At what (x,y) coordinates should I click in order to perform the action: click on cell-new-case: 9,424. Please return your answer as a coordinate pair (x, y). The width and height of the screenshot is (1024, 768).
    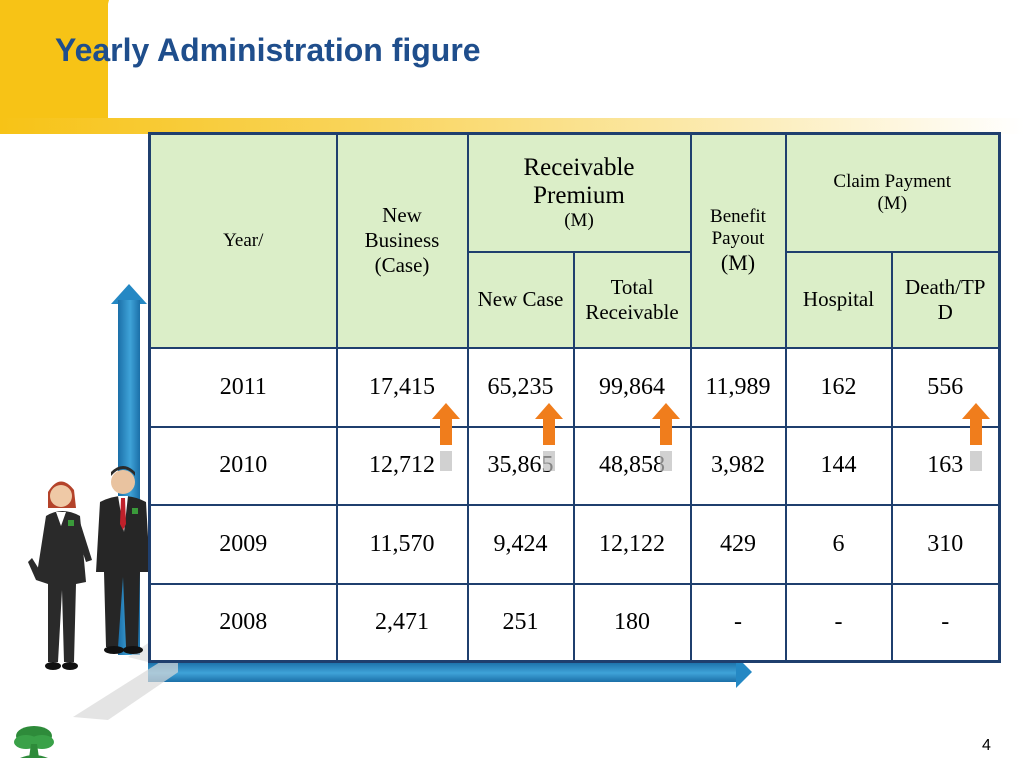
    Looking at the image, I should click on (520, 544).